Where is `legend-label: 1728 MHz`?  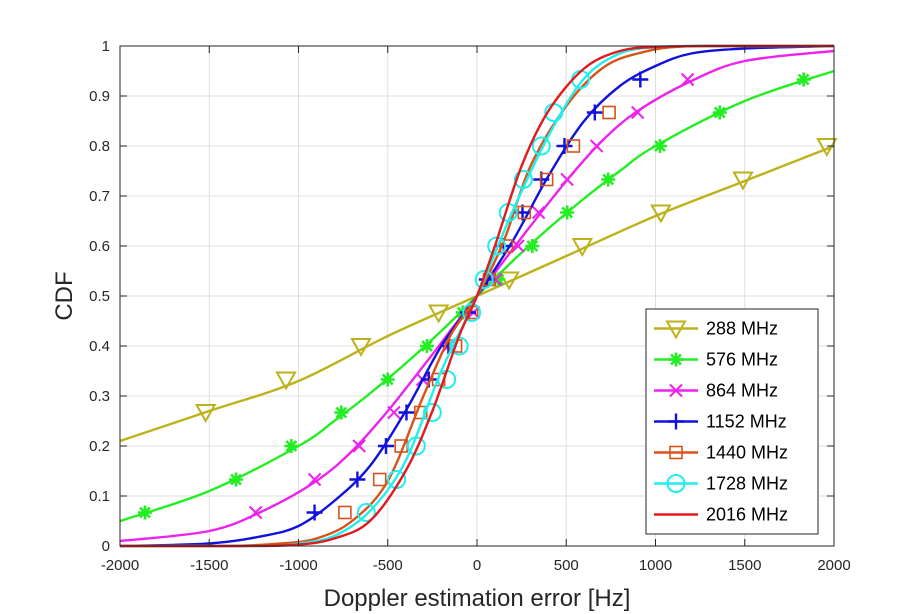
legend-label: 1728 MHz is located at coordinates (747, 484).